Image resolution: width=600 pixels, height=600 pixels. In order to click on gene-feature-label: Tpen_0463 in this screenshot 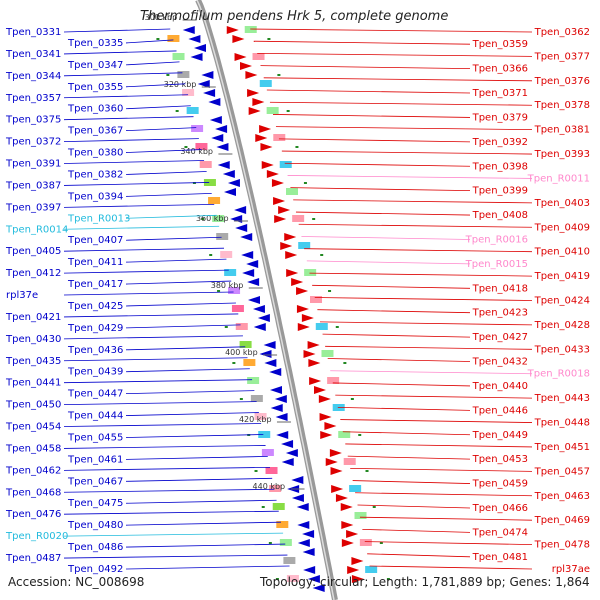, I will do `click(562, 496)`.